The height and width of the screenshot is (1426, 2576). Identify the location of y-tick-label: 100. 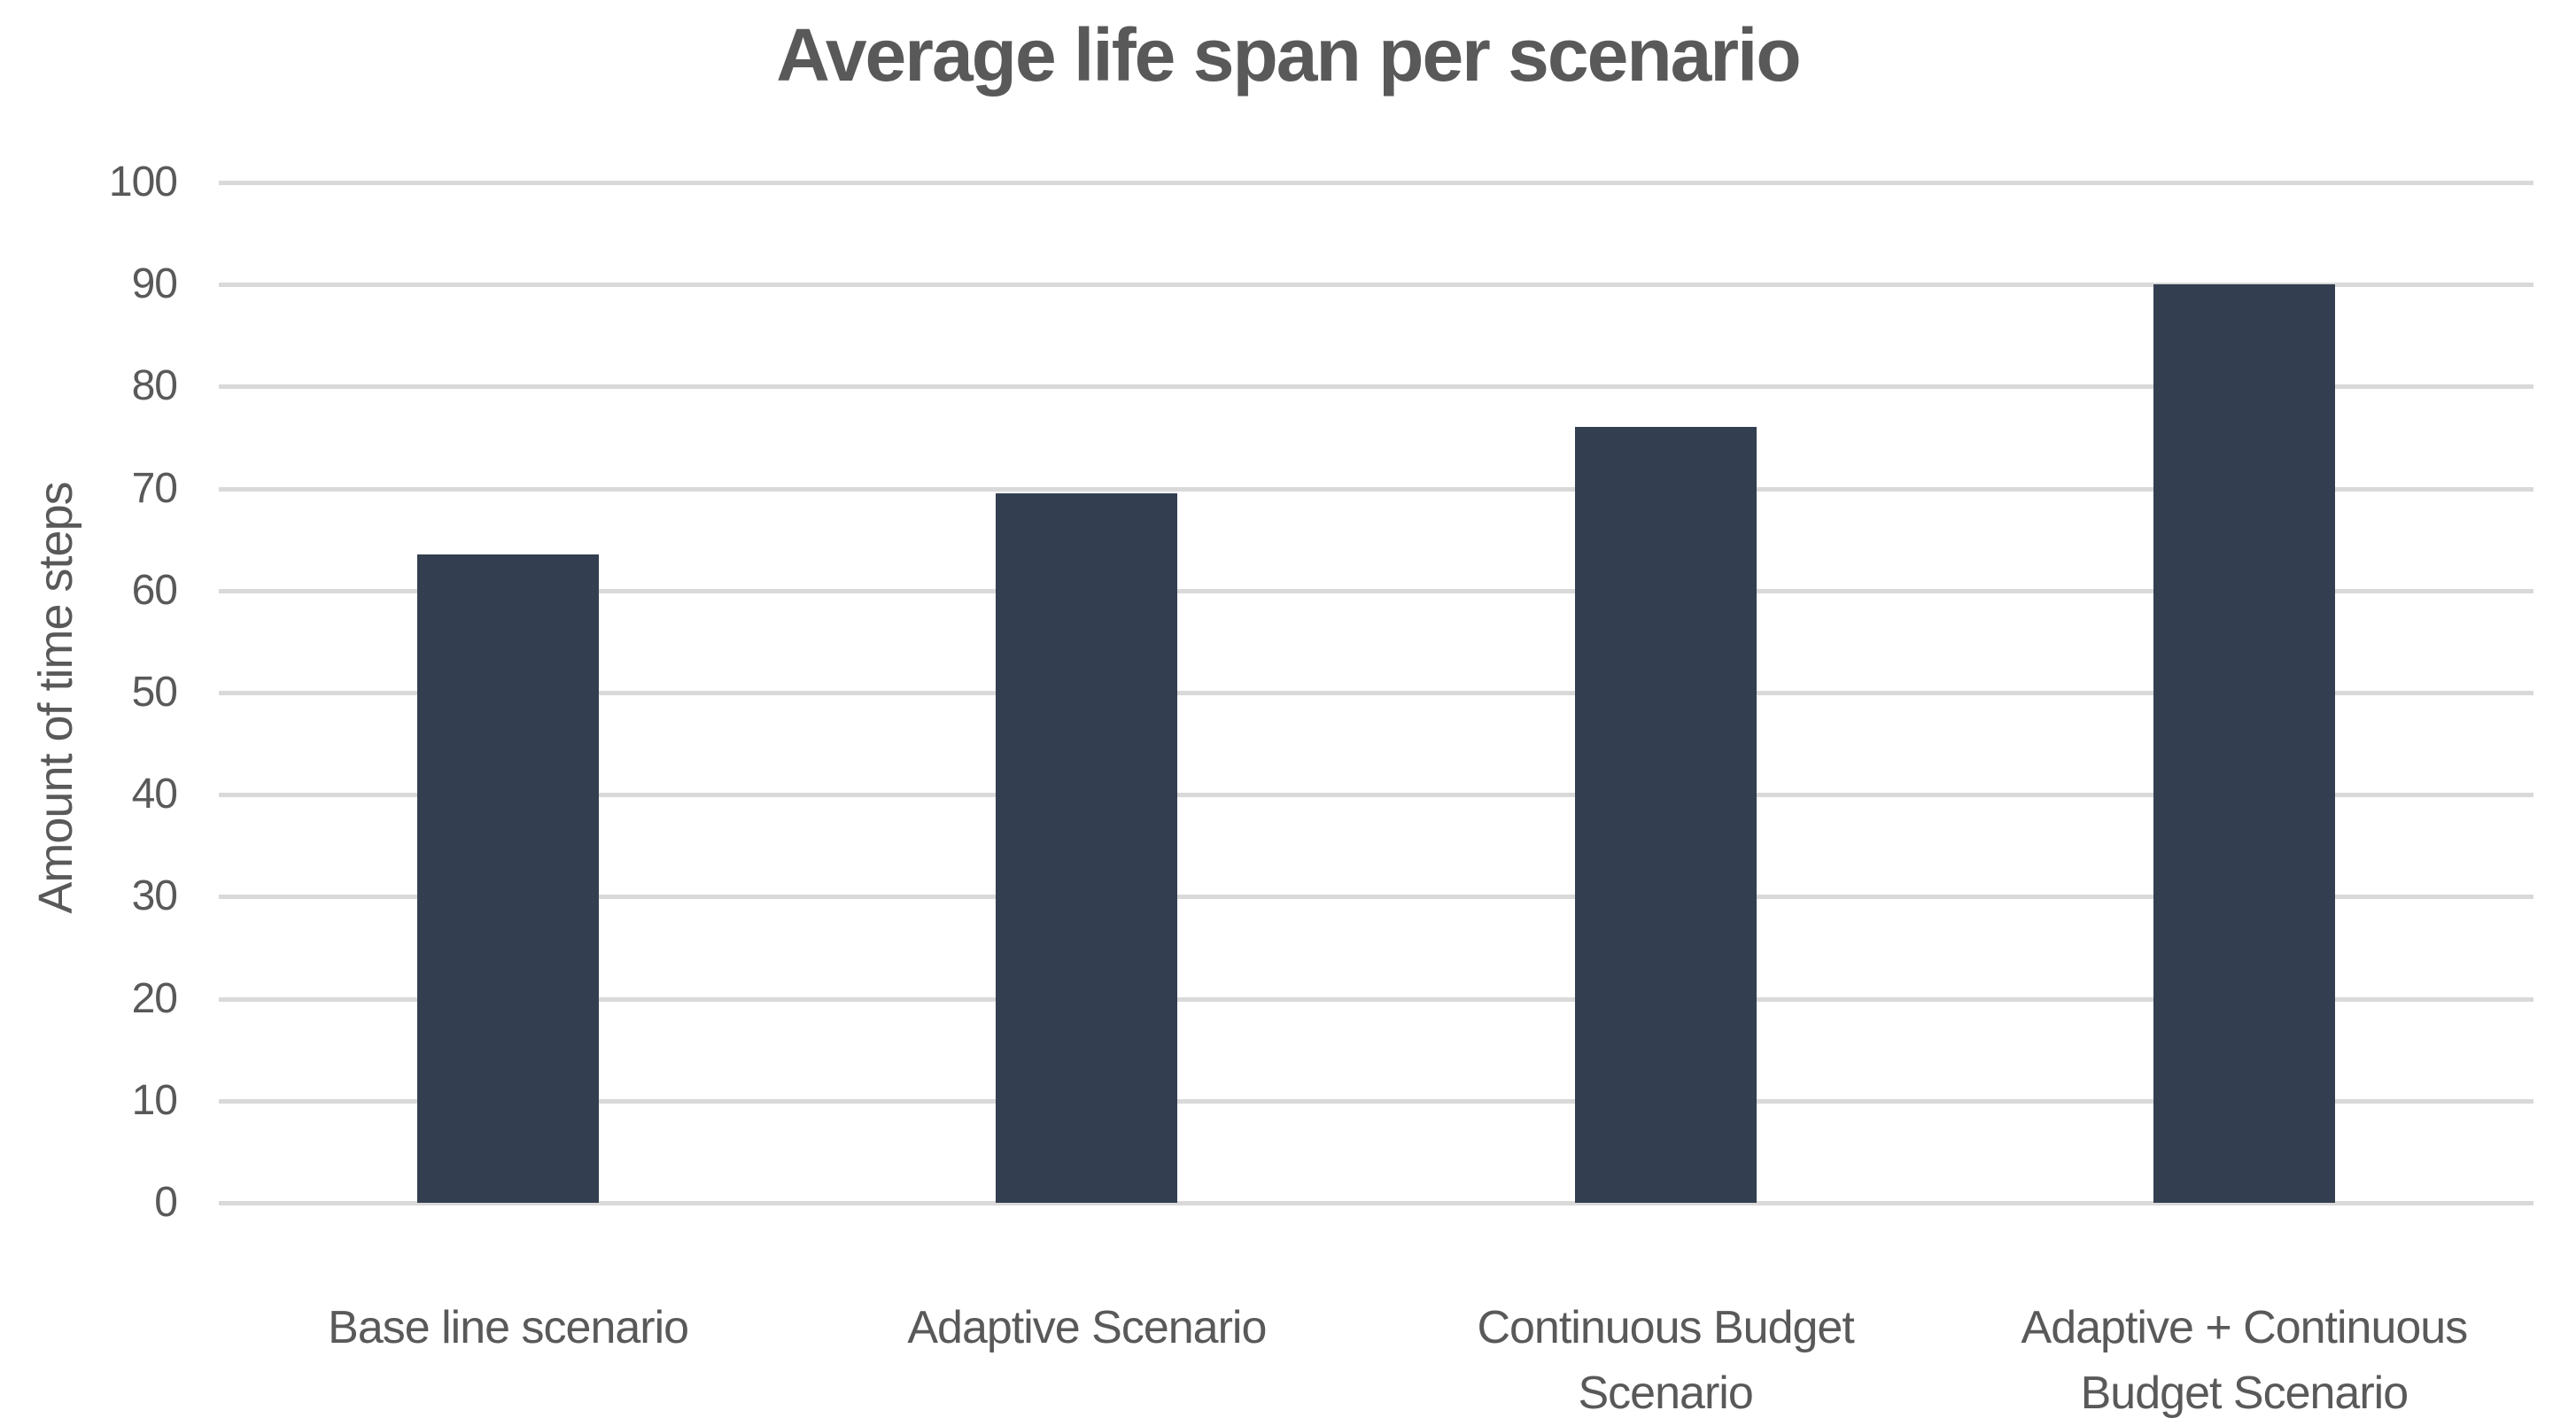
(143, 182).